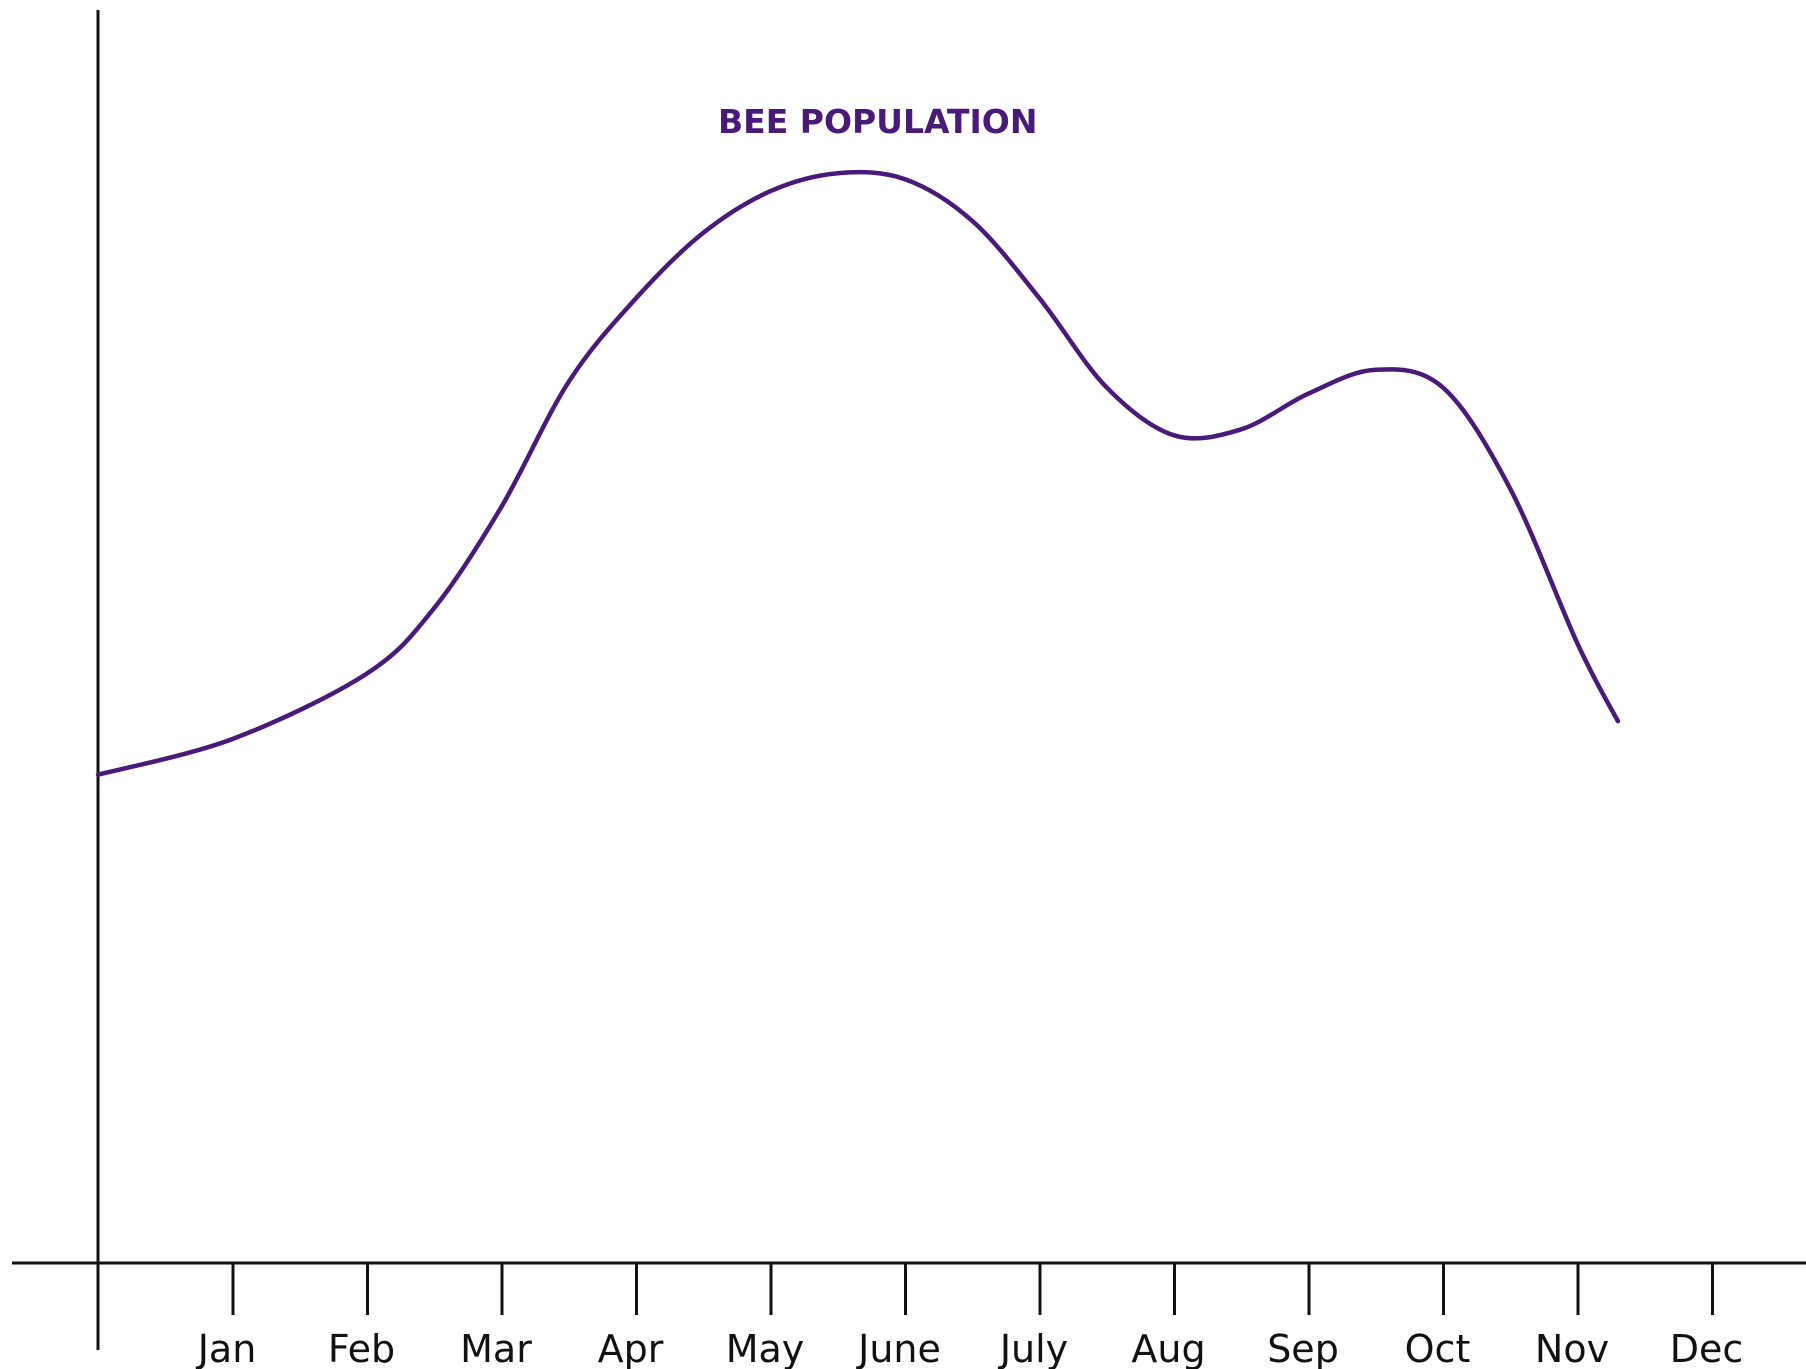 The image size is (1806, 1369). Describe the element at coordinates (496, 1348) in the screenshot. I see `x-tick-label-mar: Mar` at that location.